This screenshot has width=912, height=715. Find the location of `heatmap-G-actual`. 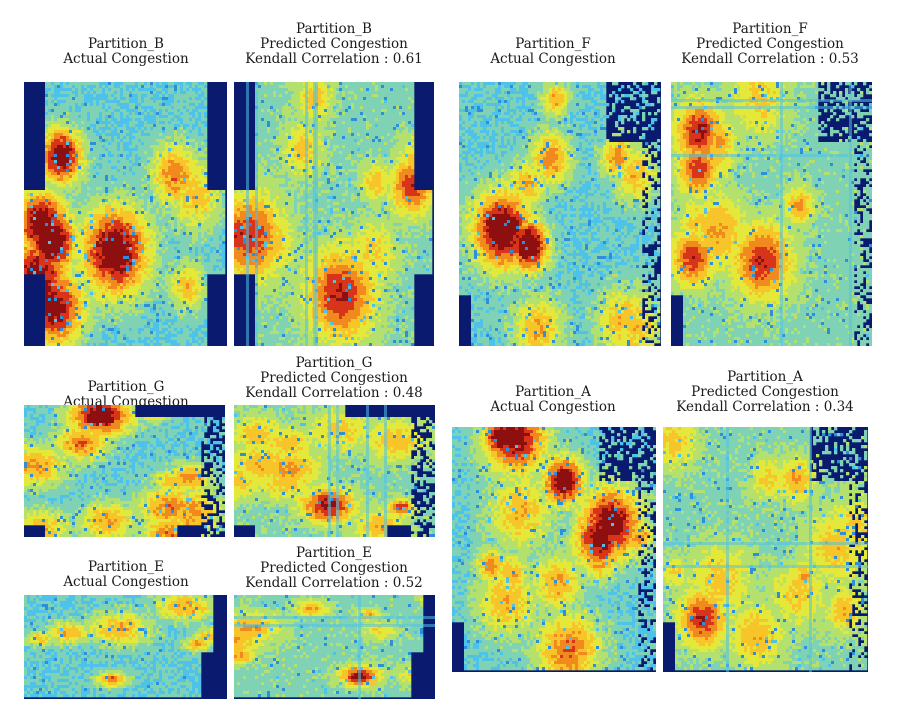

heatmap-G-actual is located at coordinates (124, 471).